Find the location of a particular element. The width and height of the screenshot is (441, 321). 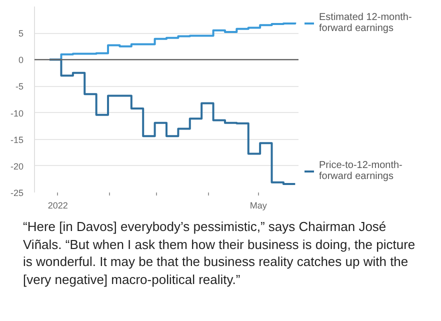

y-tick-label: -15 is located at coordinates (17, 139).